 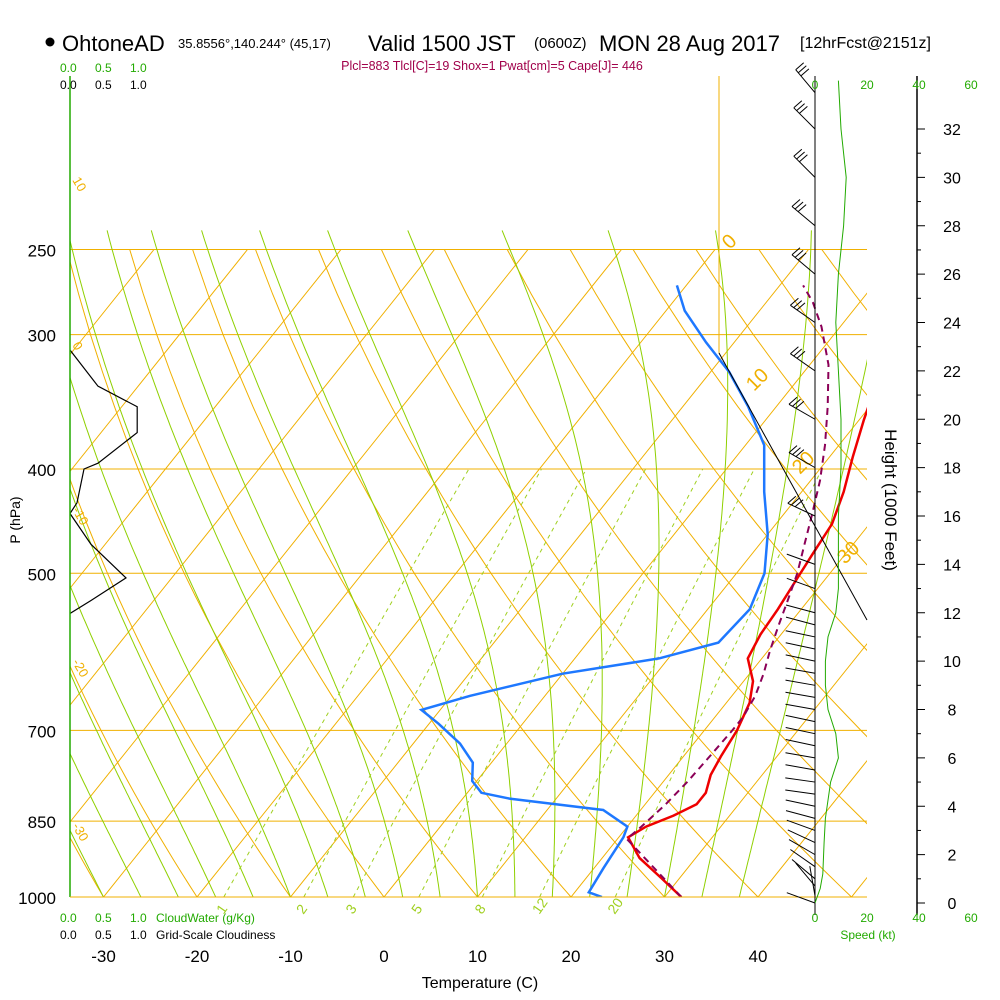 What do you see at coordinates (205, 918) in the screenshot?
I see `cloudwater-label: CloudWater (g/Kg)` at bounding box center [205, 918].